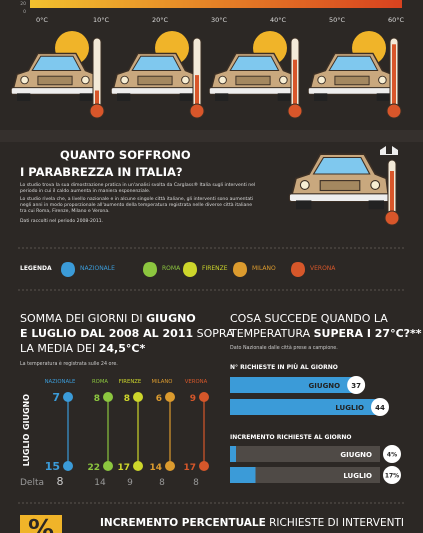 The image size is (423, 533). I want to click on temp-title: TEMPERATURA SUPERA I 27°C?**, so click(325, 333).